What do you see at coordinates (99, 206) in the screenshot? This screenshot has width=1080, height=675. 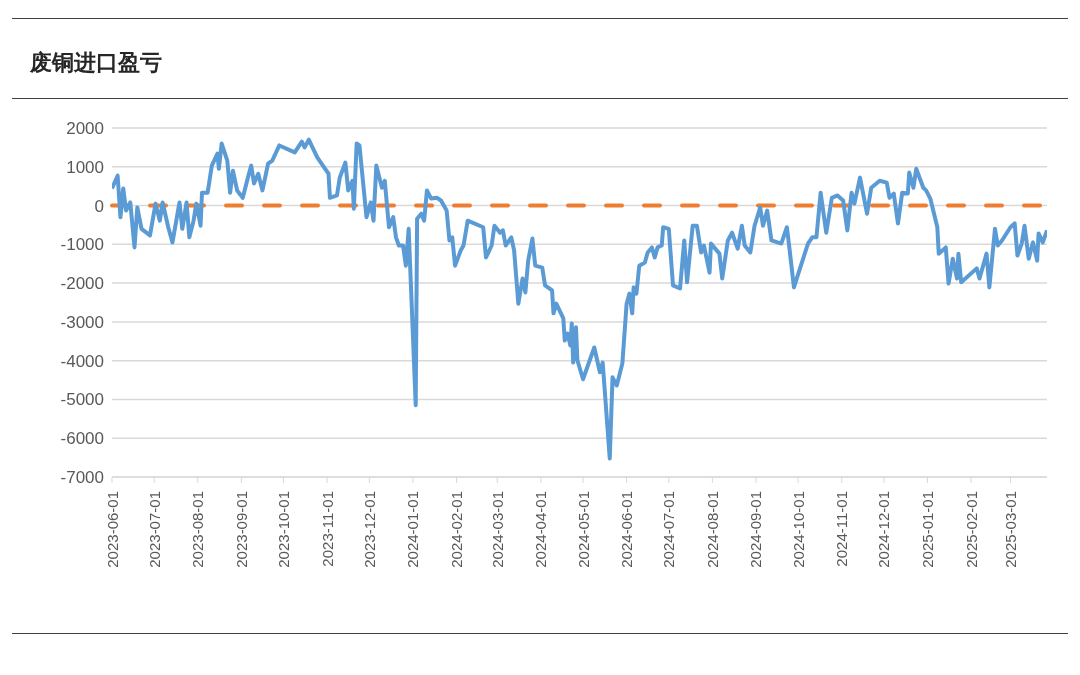 I see `y-tick-label: 0` at bounding box center [99, 206].